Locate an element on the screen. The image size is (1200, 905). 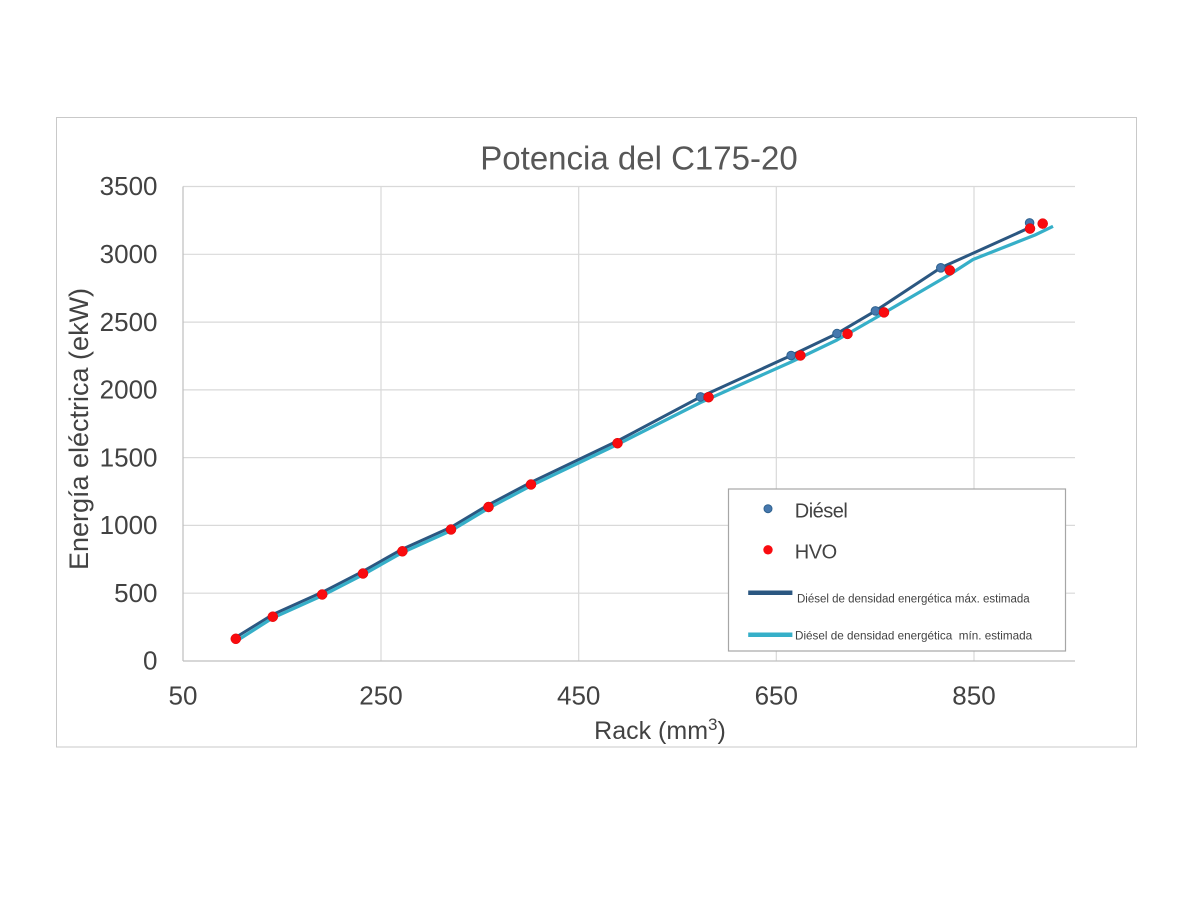
svg-text: 500 is located at coordinates (135, 593).